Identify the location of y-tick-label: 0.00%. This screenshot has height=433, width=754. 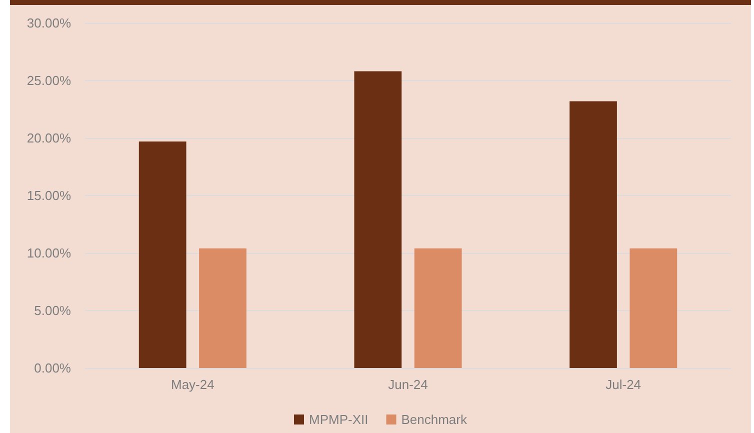
(53, 368).